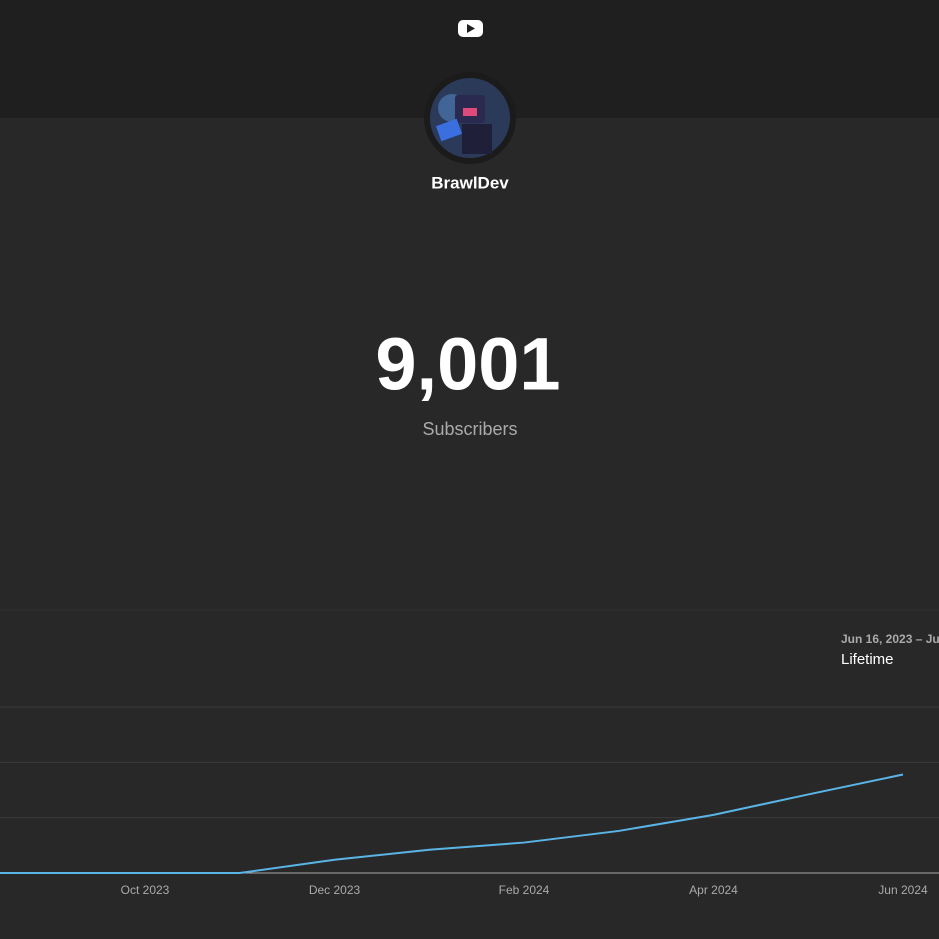 This screenshot has height=939, width=939. What do you see at coordinates (713, 890) in the screenshot?
I see `x-tick-label: Apr 2024` at bounding box center [713, 890].